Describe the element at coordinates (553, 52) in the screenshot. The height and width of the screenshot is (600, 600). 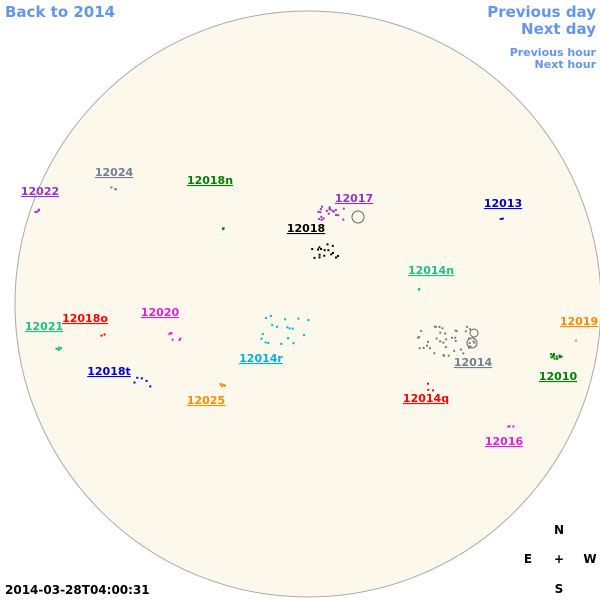
I see `previous-hour-link: Previous hour` at that location.